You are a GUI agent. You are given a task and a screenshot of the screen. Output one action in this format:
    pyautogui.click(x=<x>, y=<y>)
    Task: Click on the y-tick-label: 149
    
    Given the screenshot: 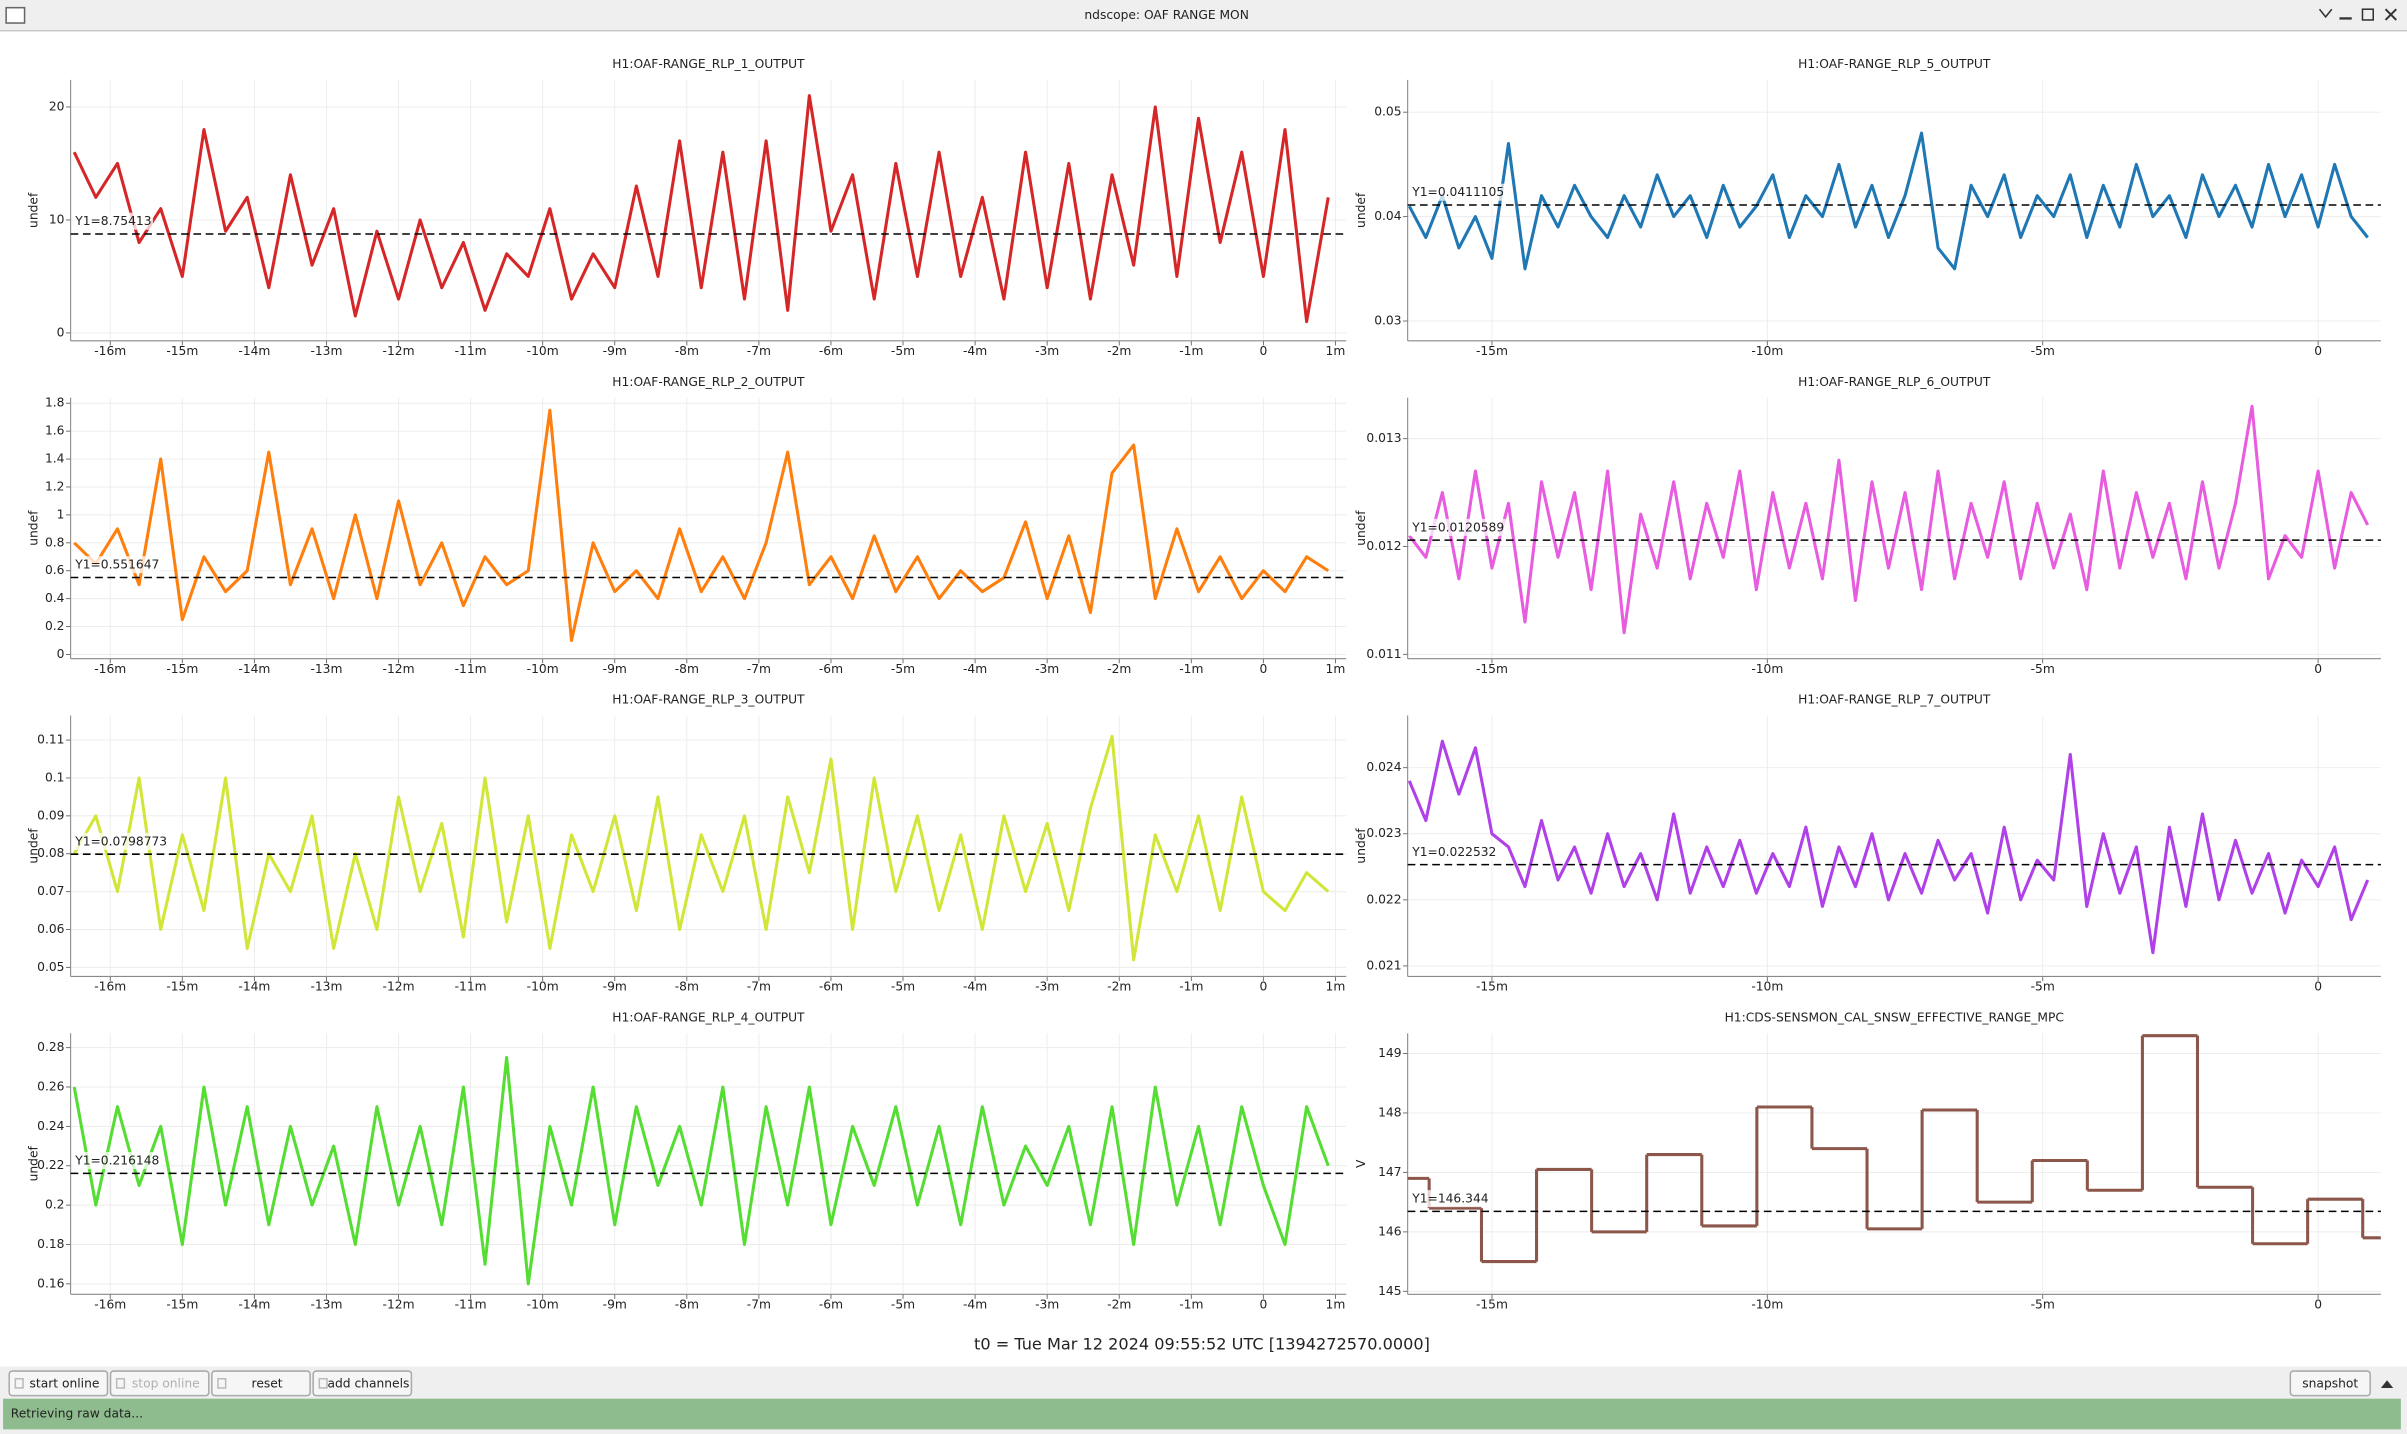 What is the action you would take?
    pyautogui.click(x=1389, y=1053)
    